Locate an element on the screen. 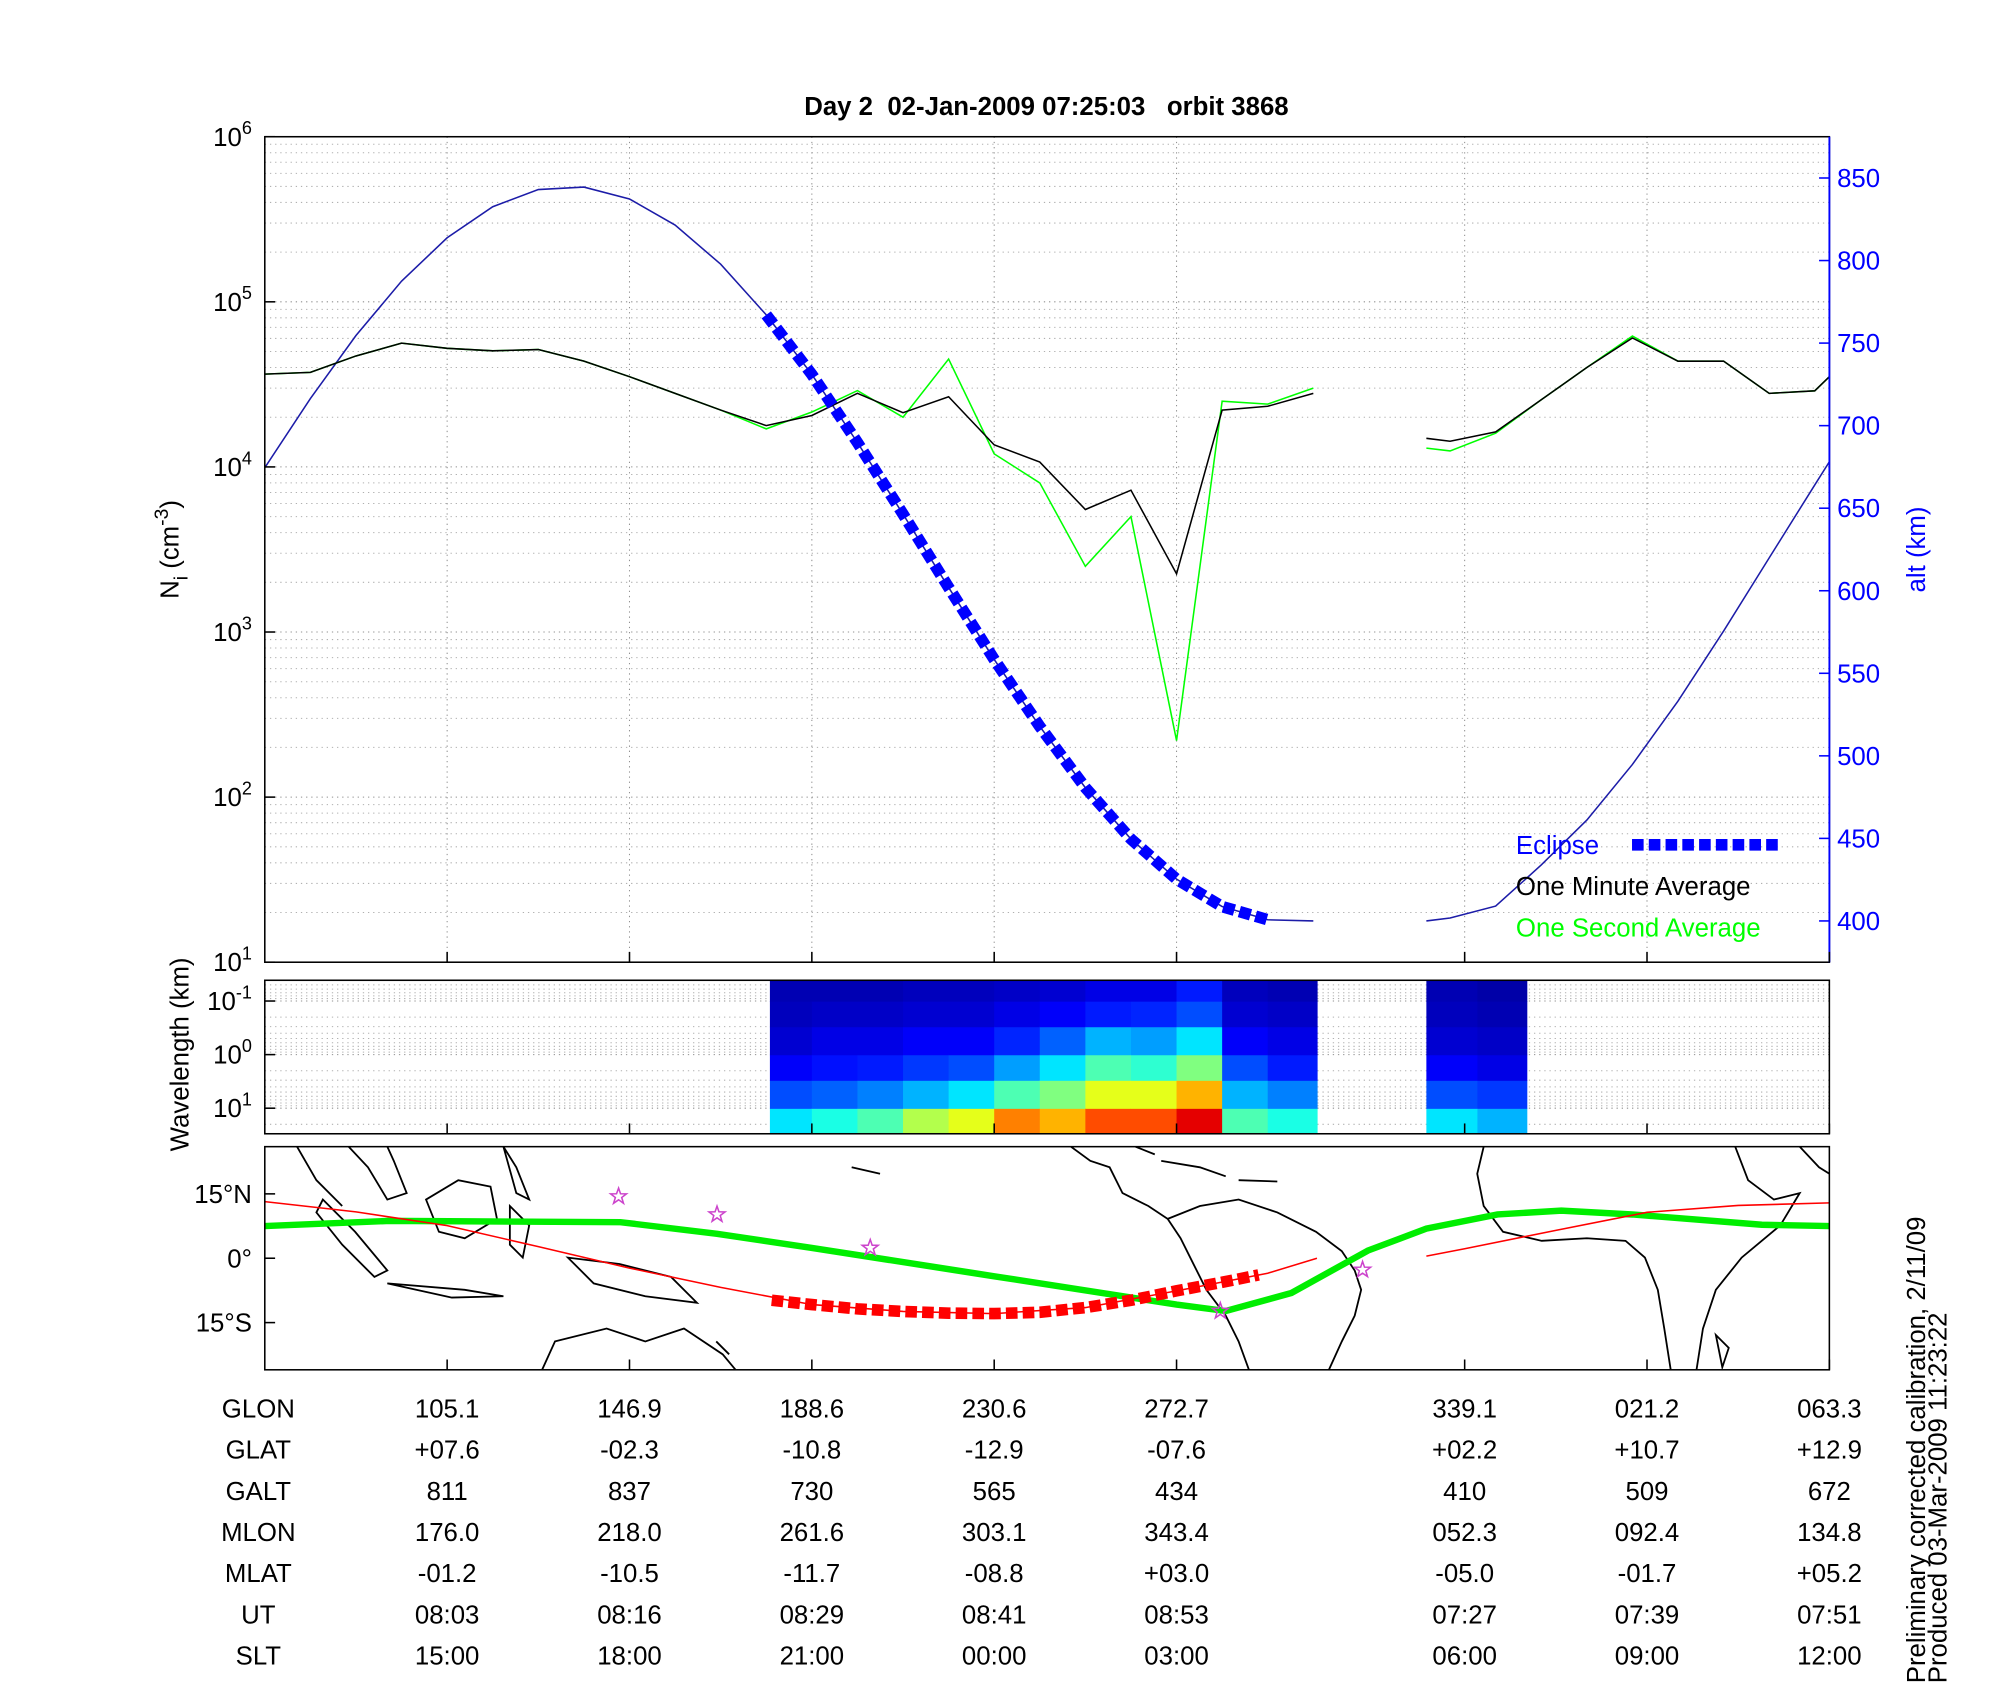 The image size is (2000, 1700). y2-axis-label: alt (km) is located at coordinates (1917, 550).